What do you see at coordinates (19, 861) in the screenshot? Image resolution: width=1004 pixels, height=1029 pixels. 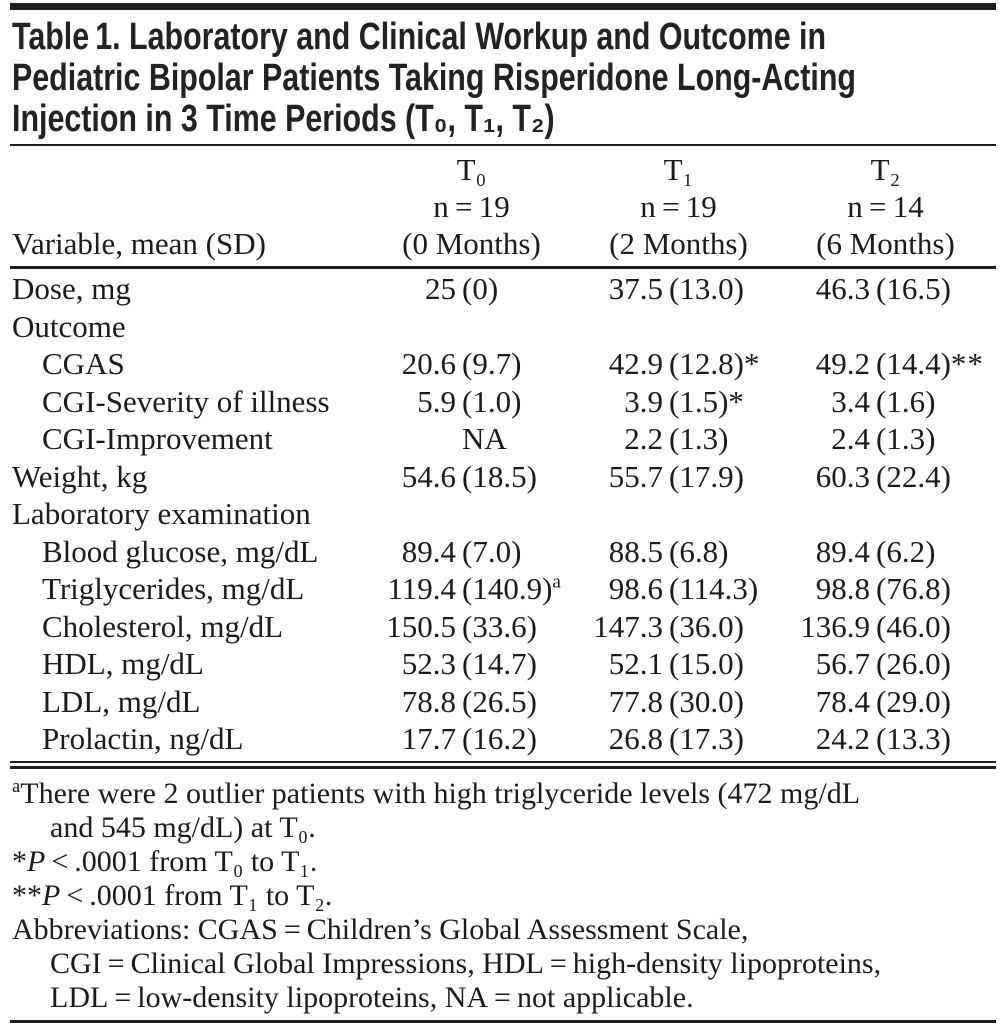 I see `footnote-text: *` at bounding box center [19, 861].